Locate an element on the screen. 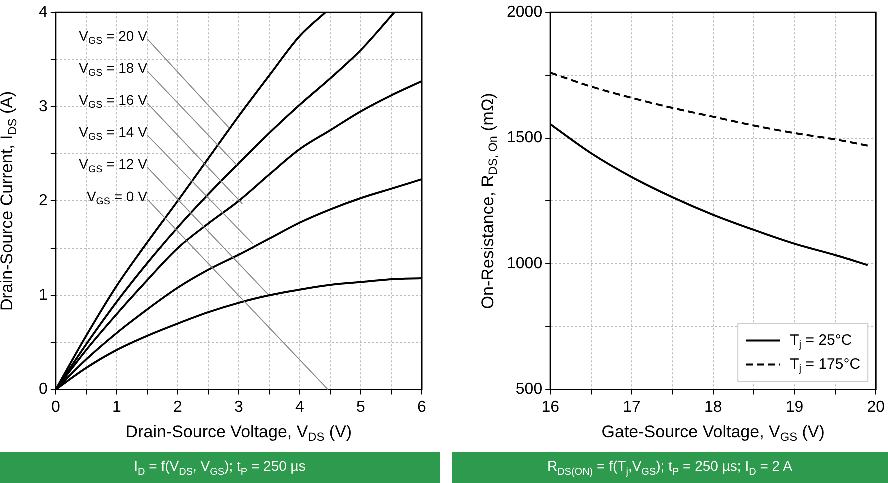 The image size is (888, 483). y-tick-label: 3 is located at coordinates (43, 107).